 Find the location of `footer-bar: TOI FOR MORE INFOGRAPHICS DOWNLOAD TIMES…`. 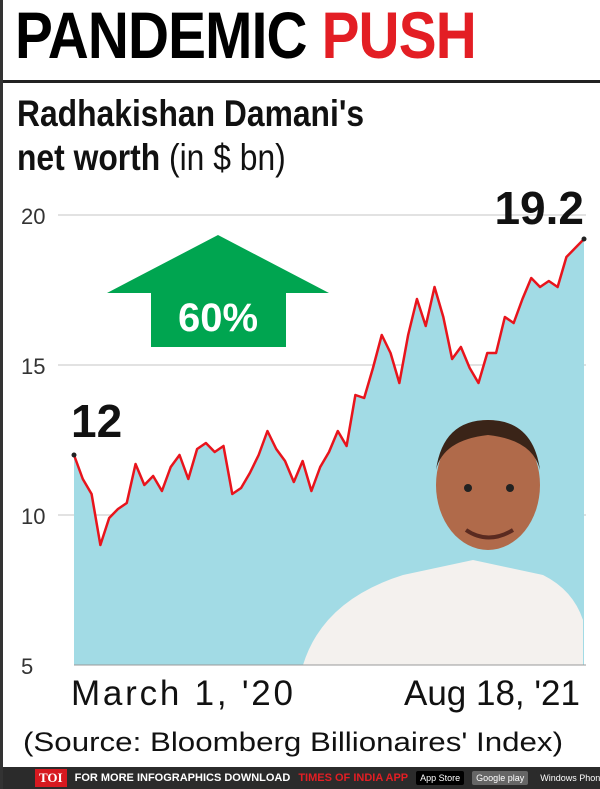

footer-bar: TOI FOR MORE INFOGRAPHICS DOWNLOAD TIMES… is located at coordinates (301, 778).